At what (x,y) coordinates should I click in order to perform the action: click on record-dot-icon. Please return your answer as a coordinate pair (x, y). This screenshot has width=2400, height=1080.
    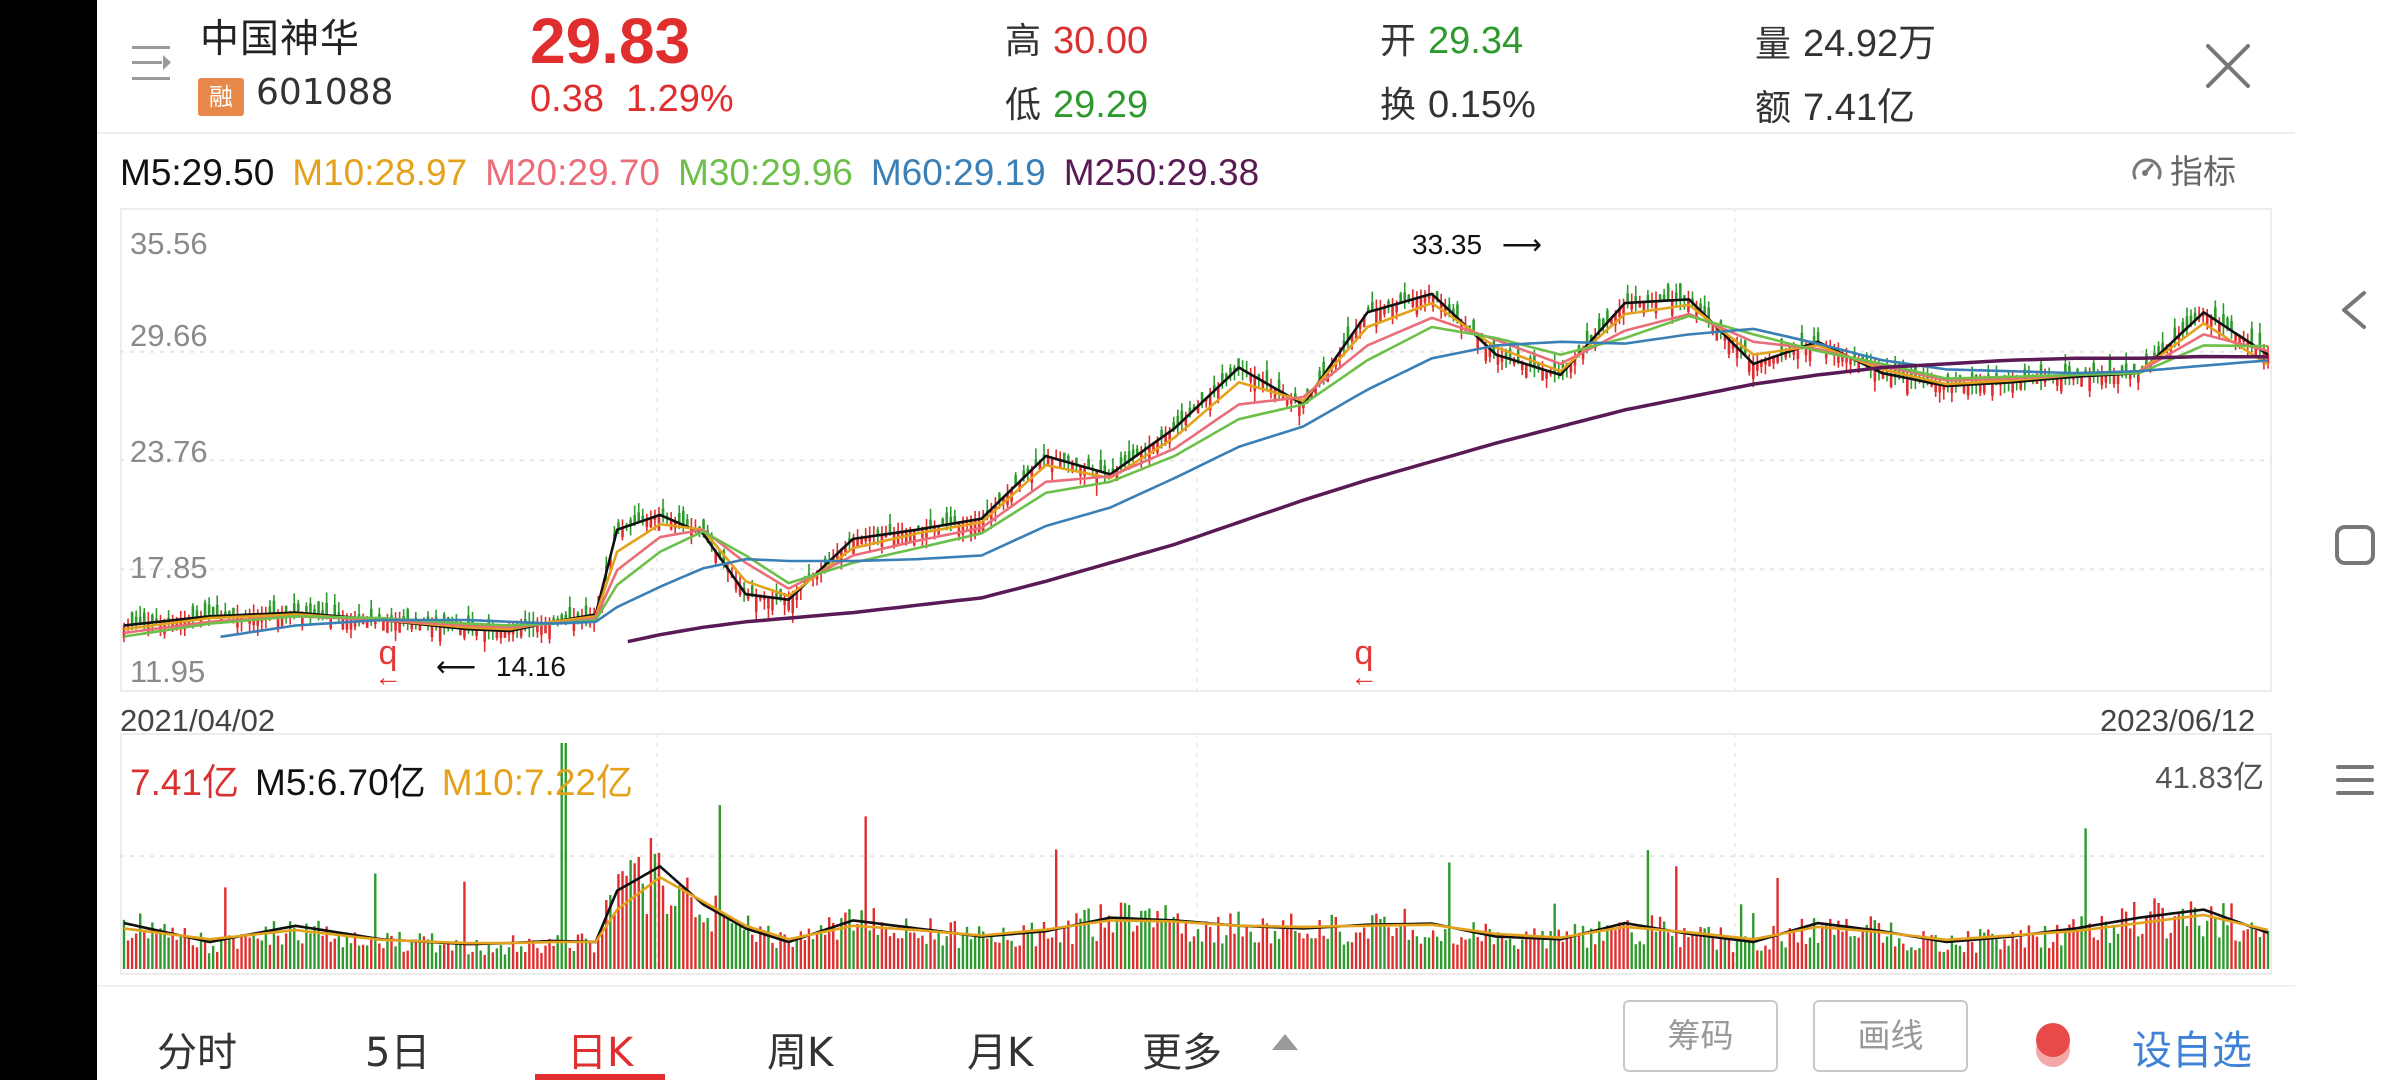
    Looking at the image, I should click on (2053, 1045).